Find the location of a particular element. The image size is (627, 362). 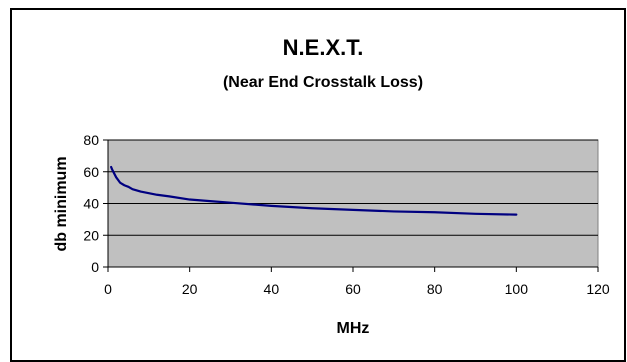

x-tick-label: 80 is located at coordinates (435, 289).